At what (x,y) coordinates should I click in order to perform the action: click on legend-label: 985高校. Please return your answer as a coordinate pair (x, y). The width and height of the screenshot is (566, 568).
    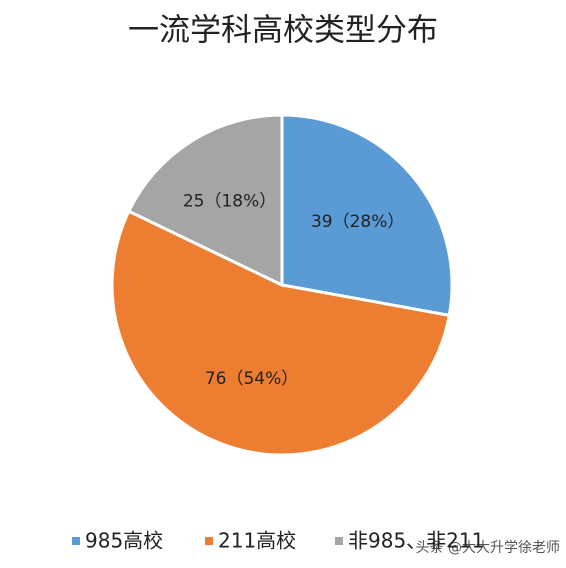
    Looking at the image, I should click on (124, 541).